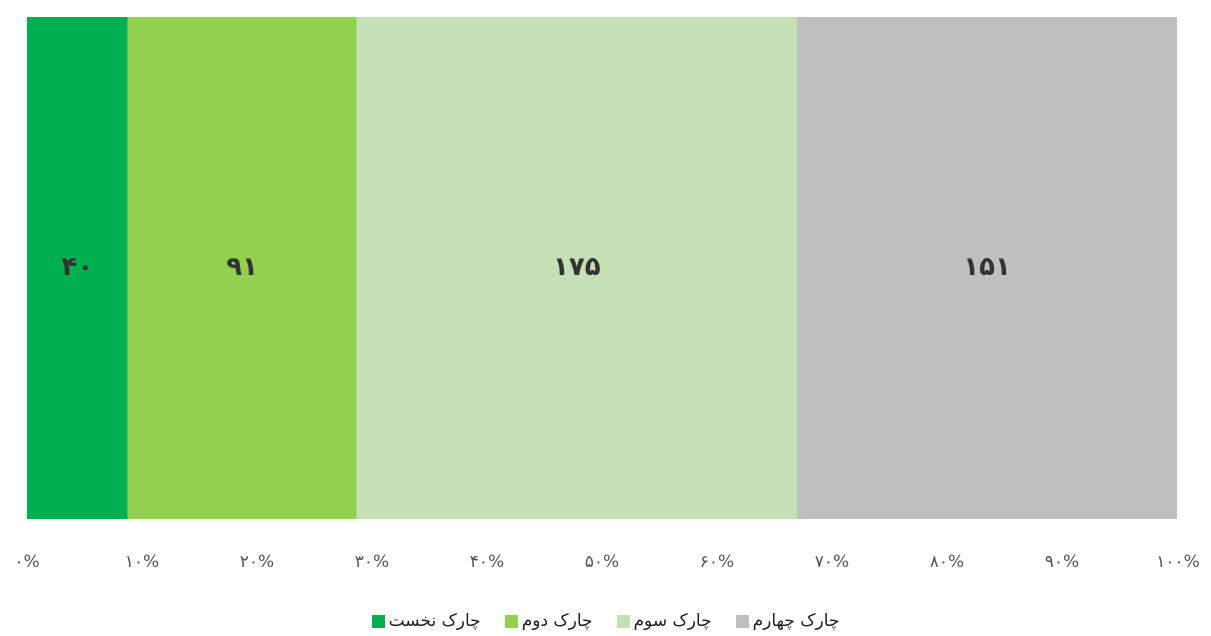  I want to click on x-tick-label: ۳۰%, so click(372, 562).